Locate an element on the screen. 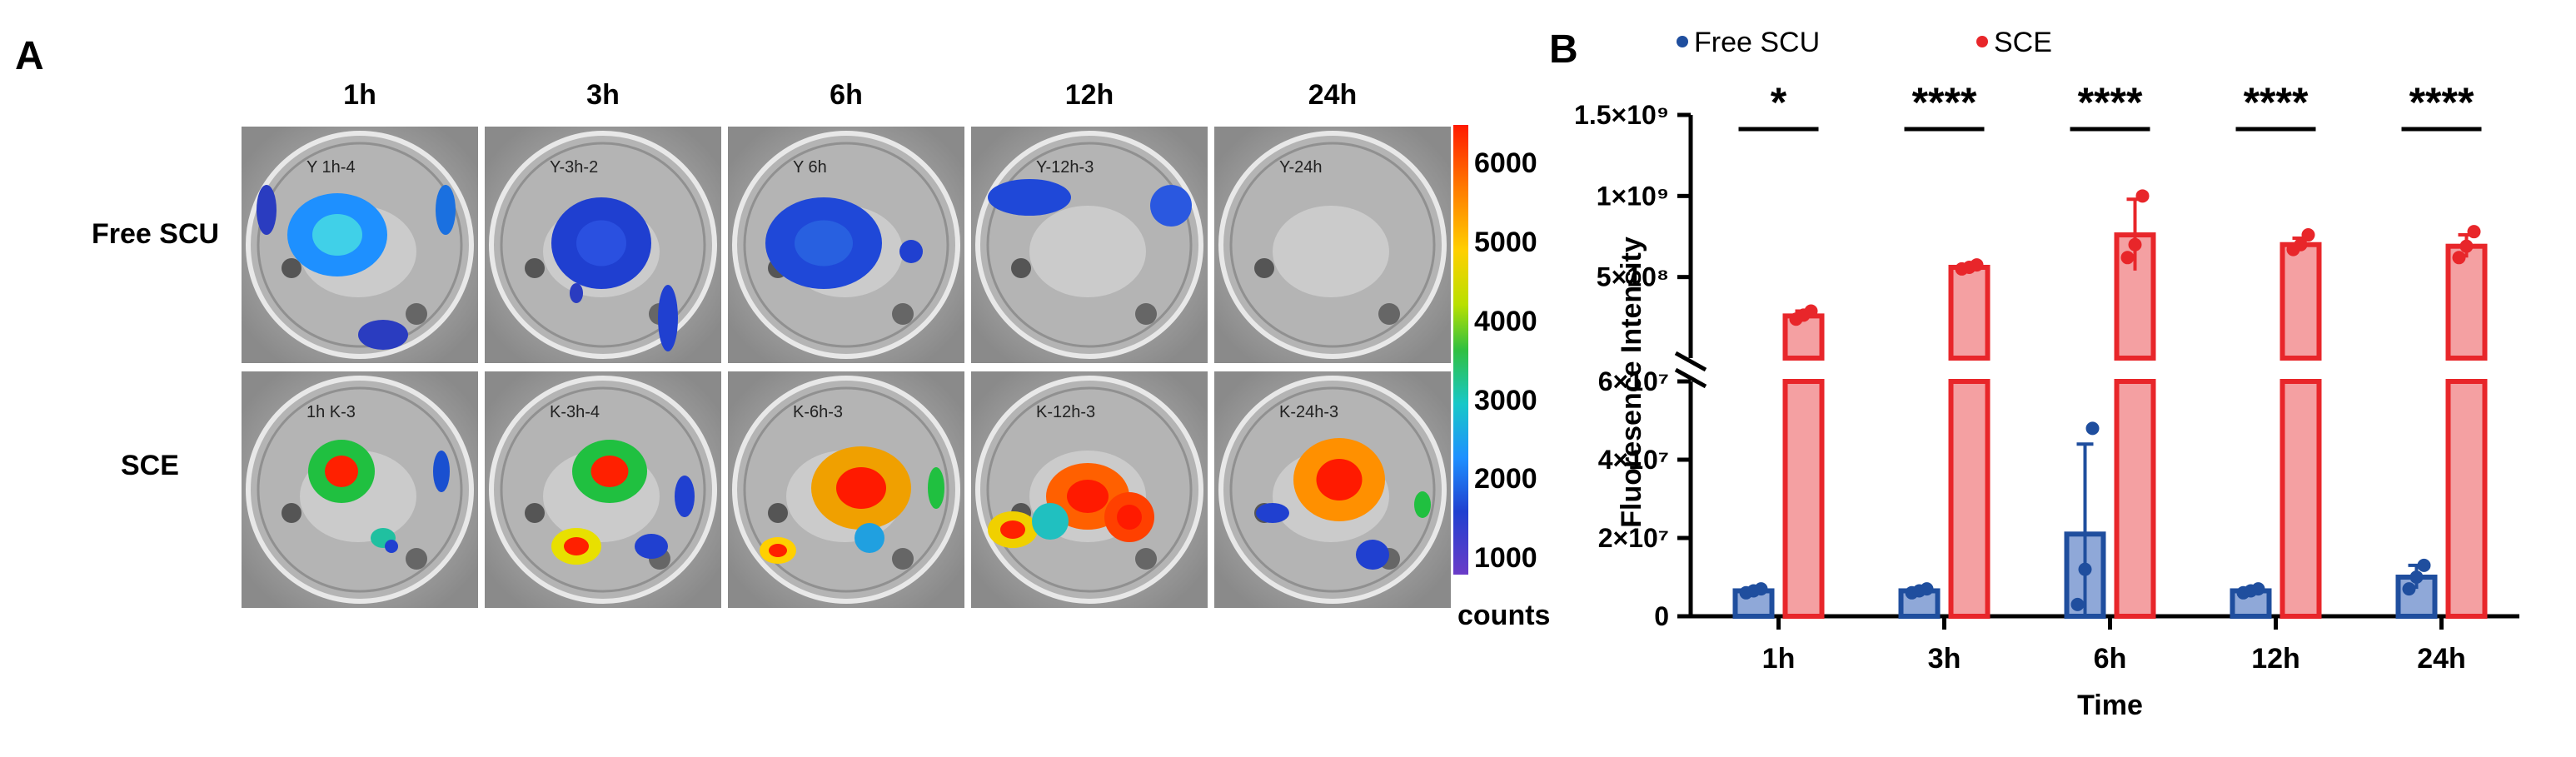 This screenshot has width=2576, height=757. y-tick-label: 5×10⁸ is located at coordinates (1633, 277).